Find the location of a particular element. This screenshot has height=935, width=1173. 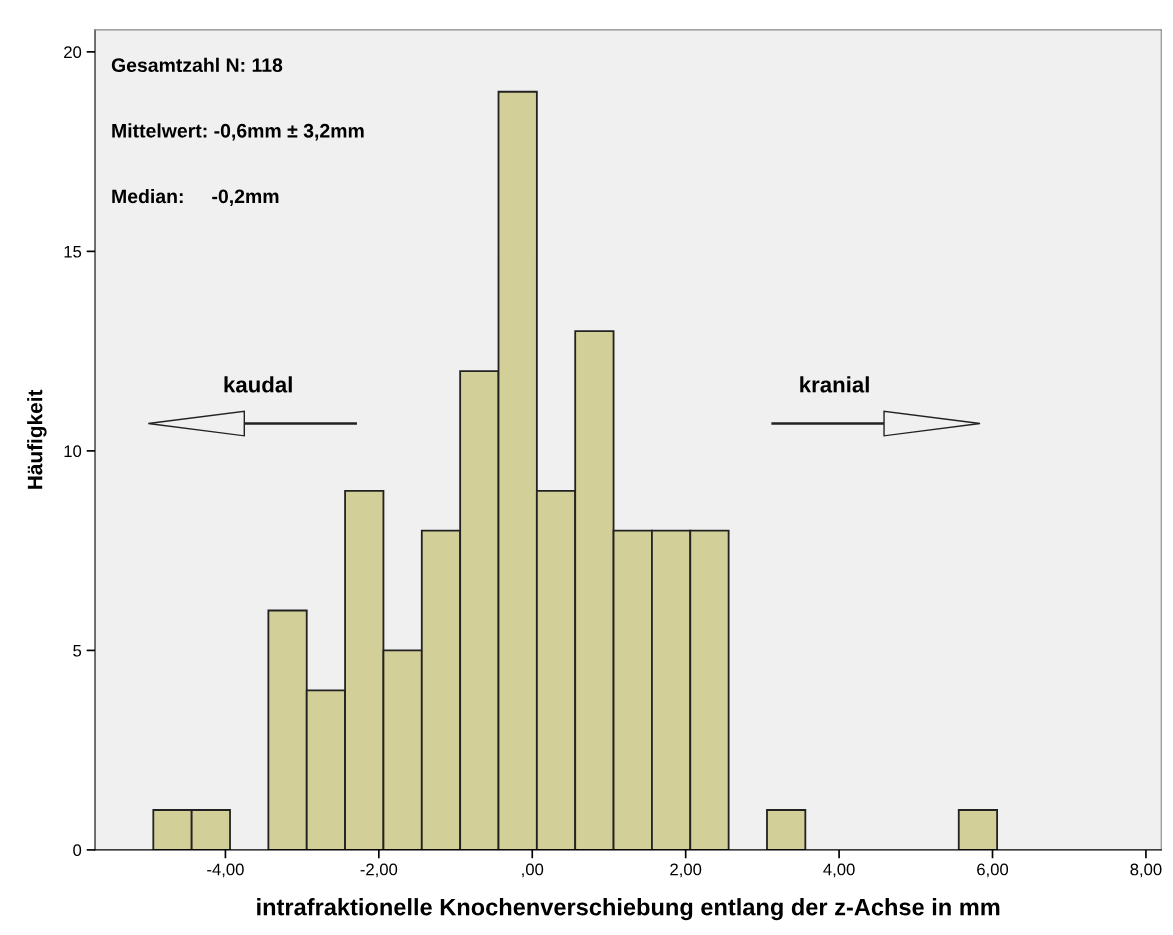

x-tick-label: ,00 is located at coordinates (533, 870).